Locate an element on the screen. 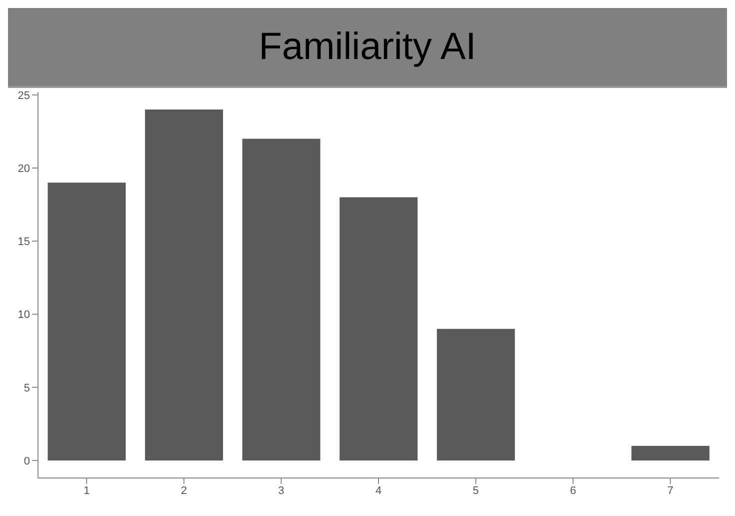 This screenshot has width=735, height=516. x-tick-label: 5 is located at coordinates (475, 490).